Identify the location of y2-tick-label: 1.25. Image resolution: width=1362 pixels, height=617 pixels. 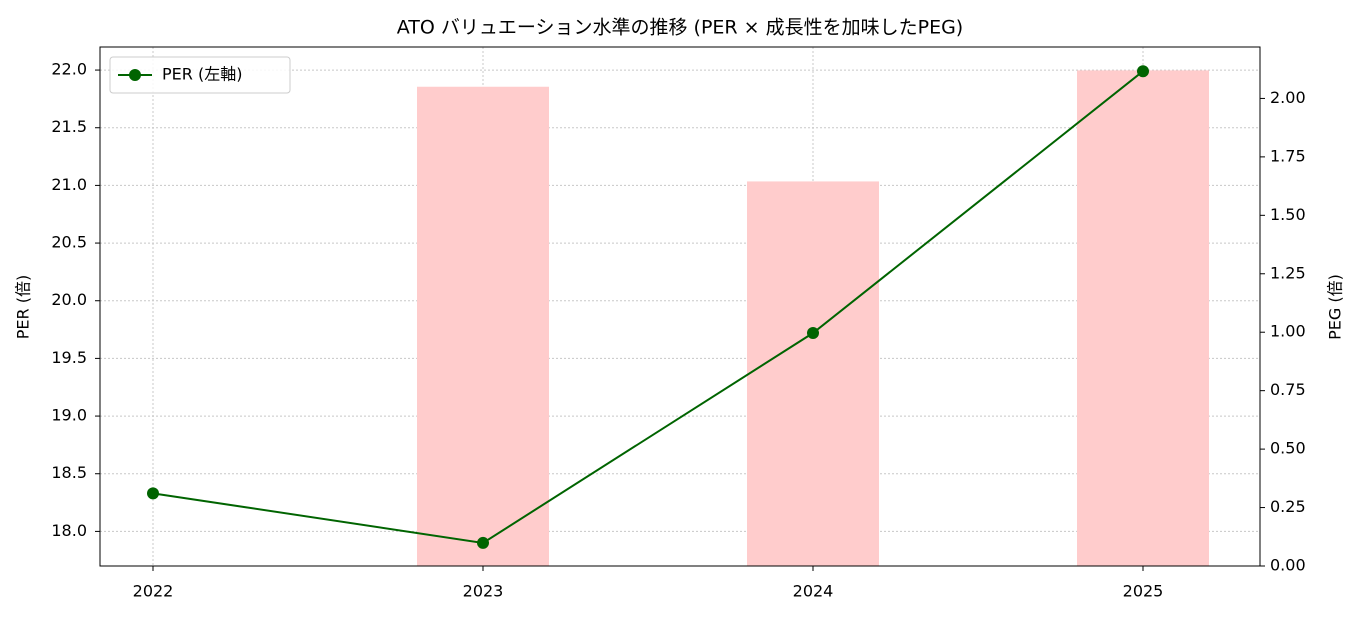
(1288, 272).